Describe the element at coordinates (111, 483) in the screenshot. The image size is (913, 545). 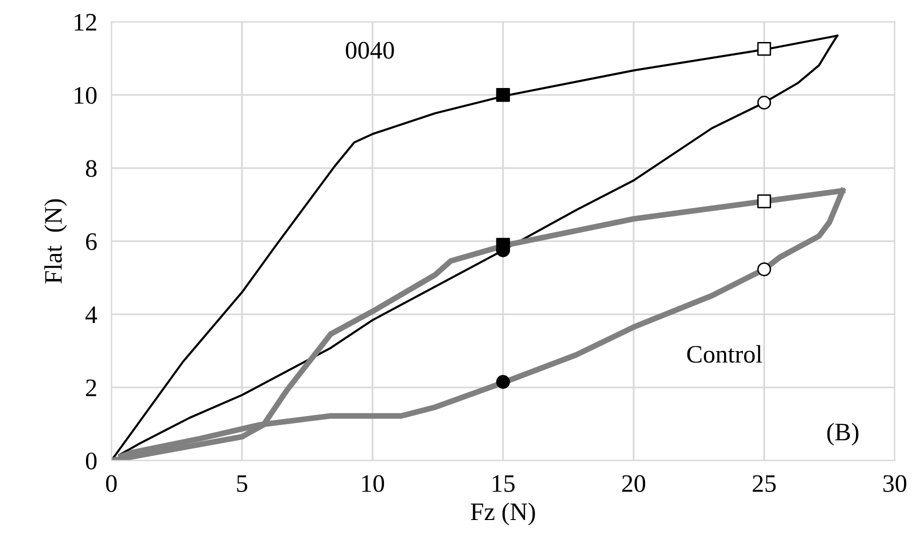
I see `x-tick-label: 0` at that location.